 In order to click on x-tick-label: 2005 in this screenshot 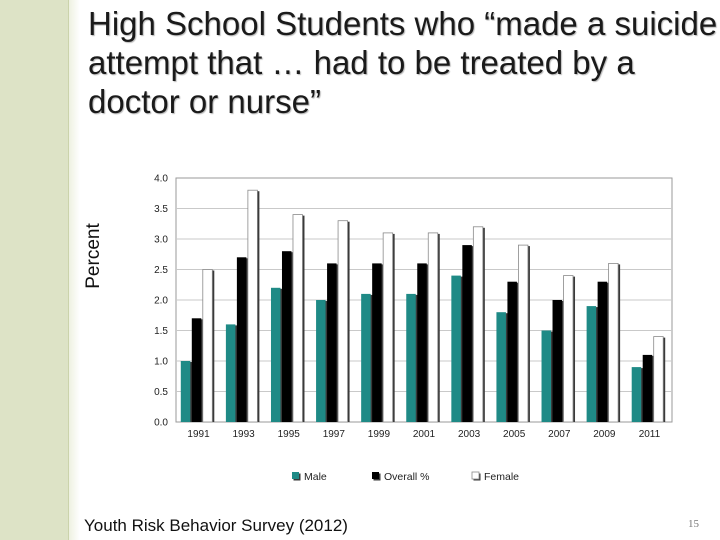, I will do `click(514, 434)`.